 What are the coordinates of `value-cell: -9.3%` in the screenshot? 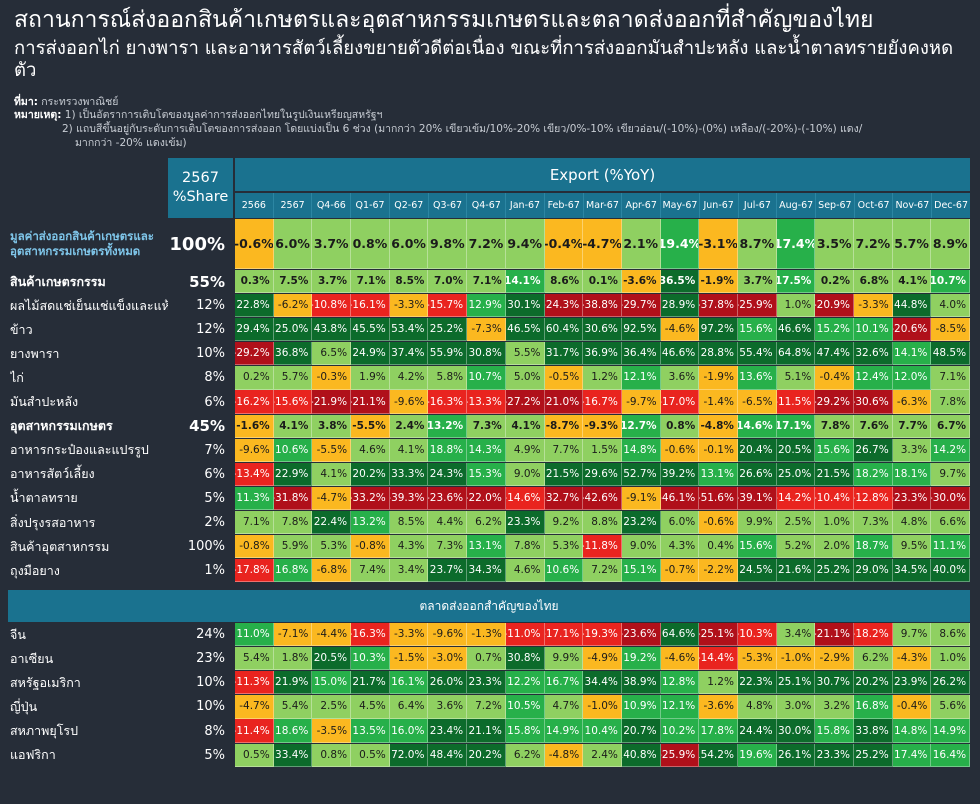 It's located at (602, 426).